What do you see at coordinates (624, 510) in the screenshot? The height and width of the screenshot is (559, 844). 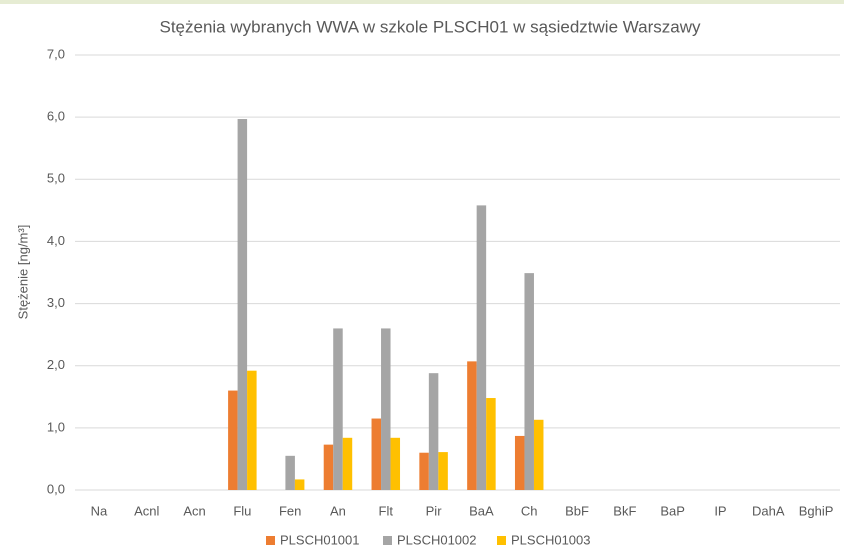 I see `x-tick-label: BkF` at bounding box center [624, 510].